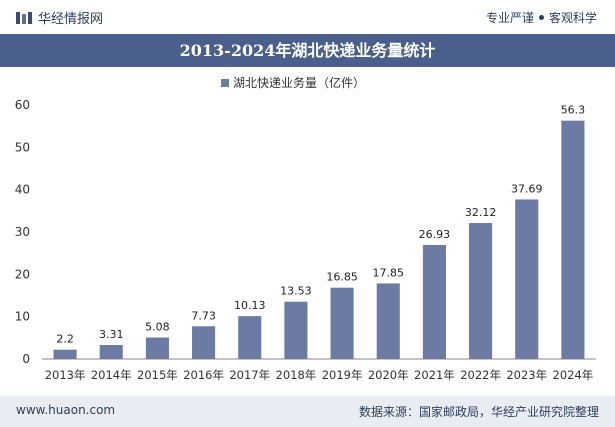 The height and width of the screenshot is (427, 615). I want to click on slogan-right: 客观科学, so click(572, 18).